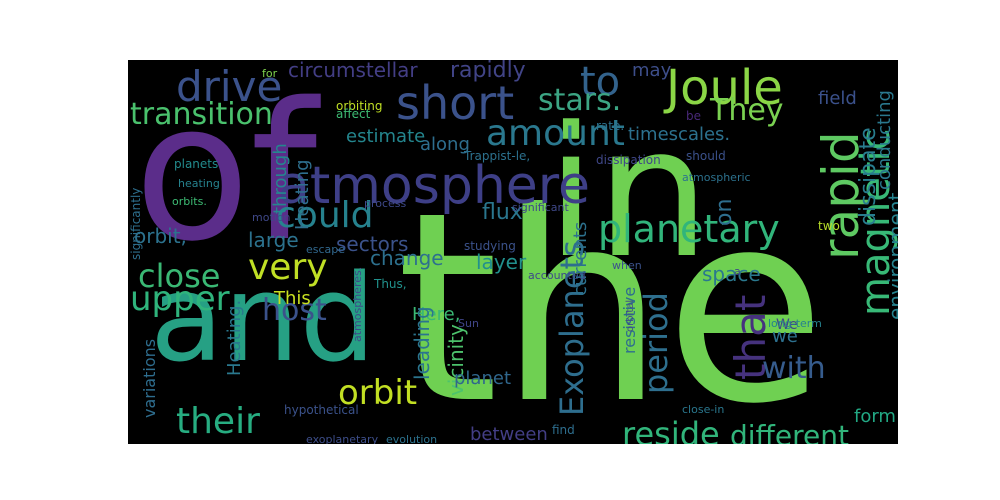 The height and width of the screenshot is (500, 1000). Describe the element at coordinates (226, 172) in the screenshot. I see `cloud-word: of` at that location.